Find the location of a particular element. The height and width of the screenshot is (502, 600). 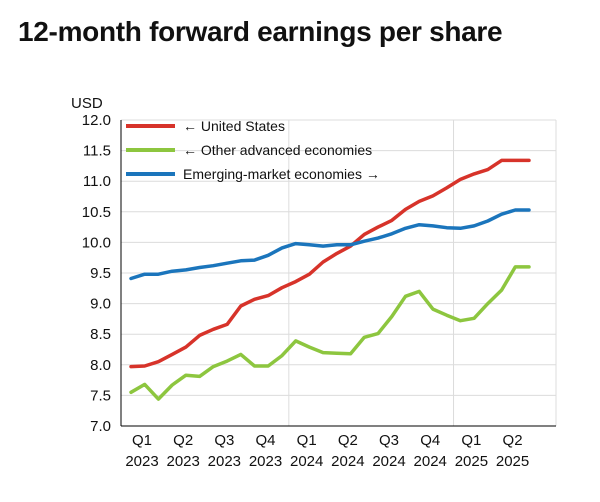

y-tick-label: 8.5 is located at coordinates (100, 334).